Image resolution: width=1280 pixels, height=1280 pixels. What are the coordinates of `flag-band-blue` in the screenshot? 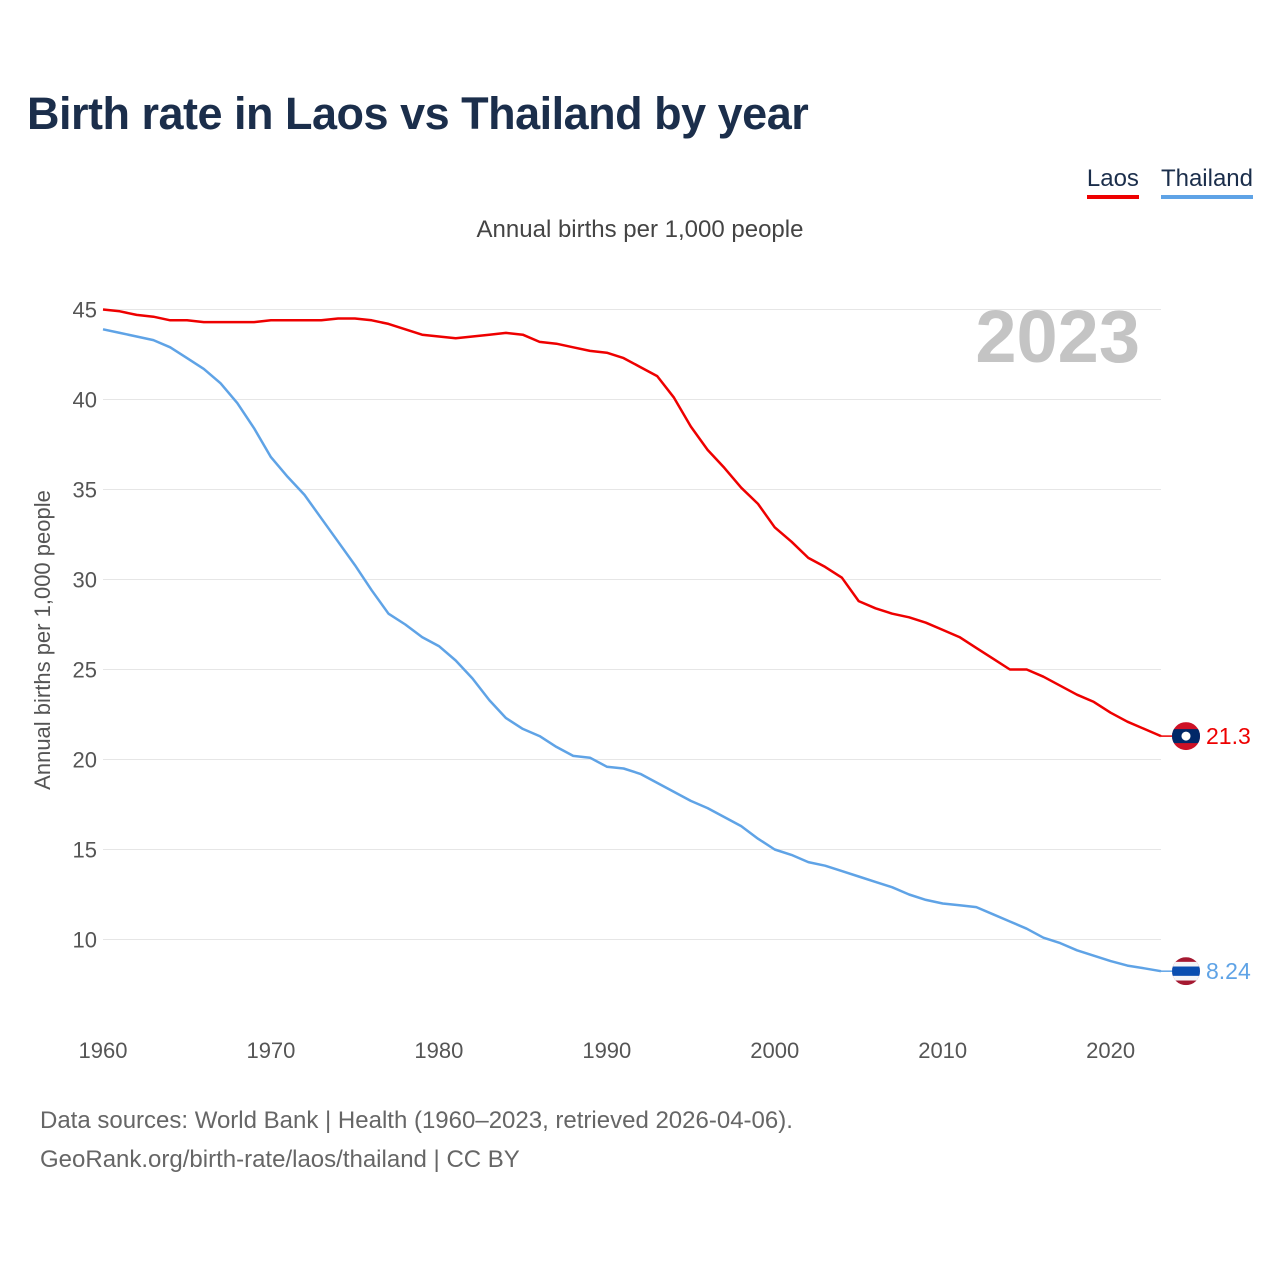 It's located at (1186, 971).